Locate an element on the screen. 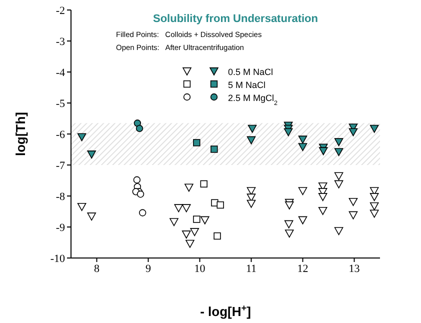 This screenshot has height=323, width=421. x-tick-label: 13 is located at coordinates (354, 268).